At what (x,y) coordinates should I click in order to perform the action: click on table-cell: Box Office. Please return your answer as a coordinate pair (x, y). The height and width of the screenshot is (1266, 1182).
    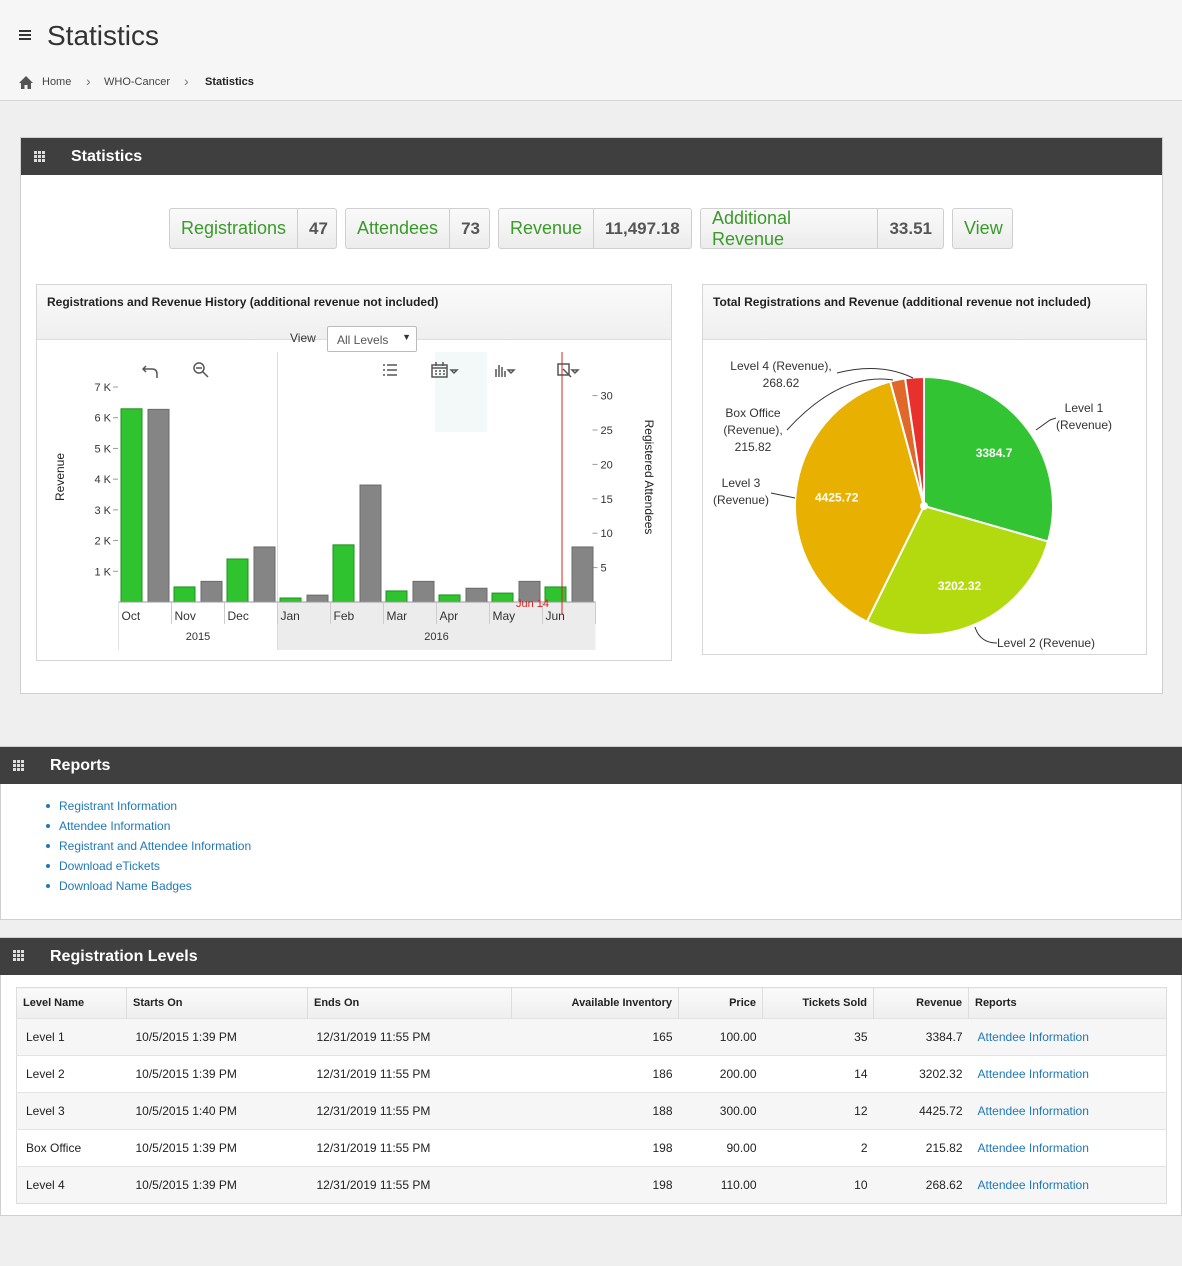
    Looking at the image, I should click on (71, 1148).